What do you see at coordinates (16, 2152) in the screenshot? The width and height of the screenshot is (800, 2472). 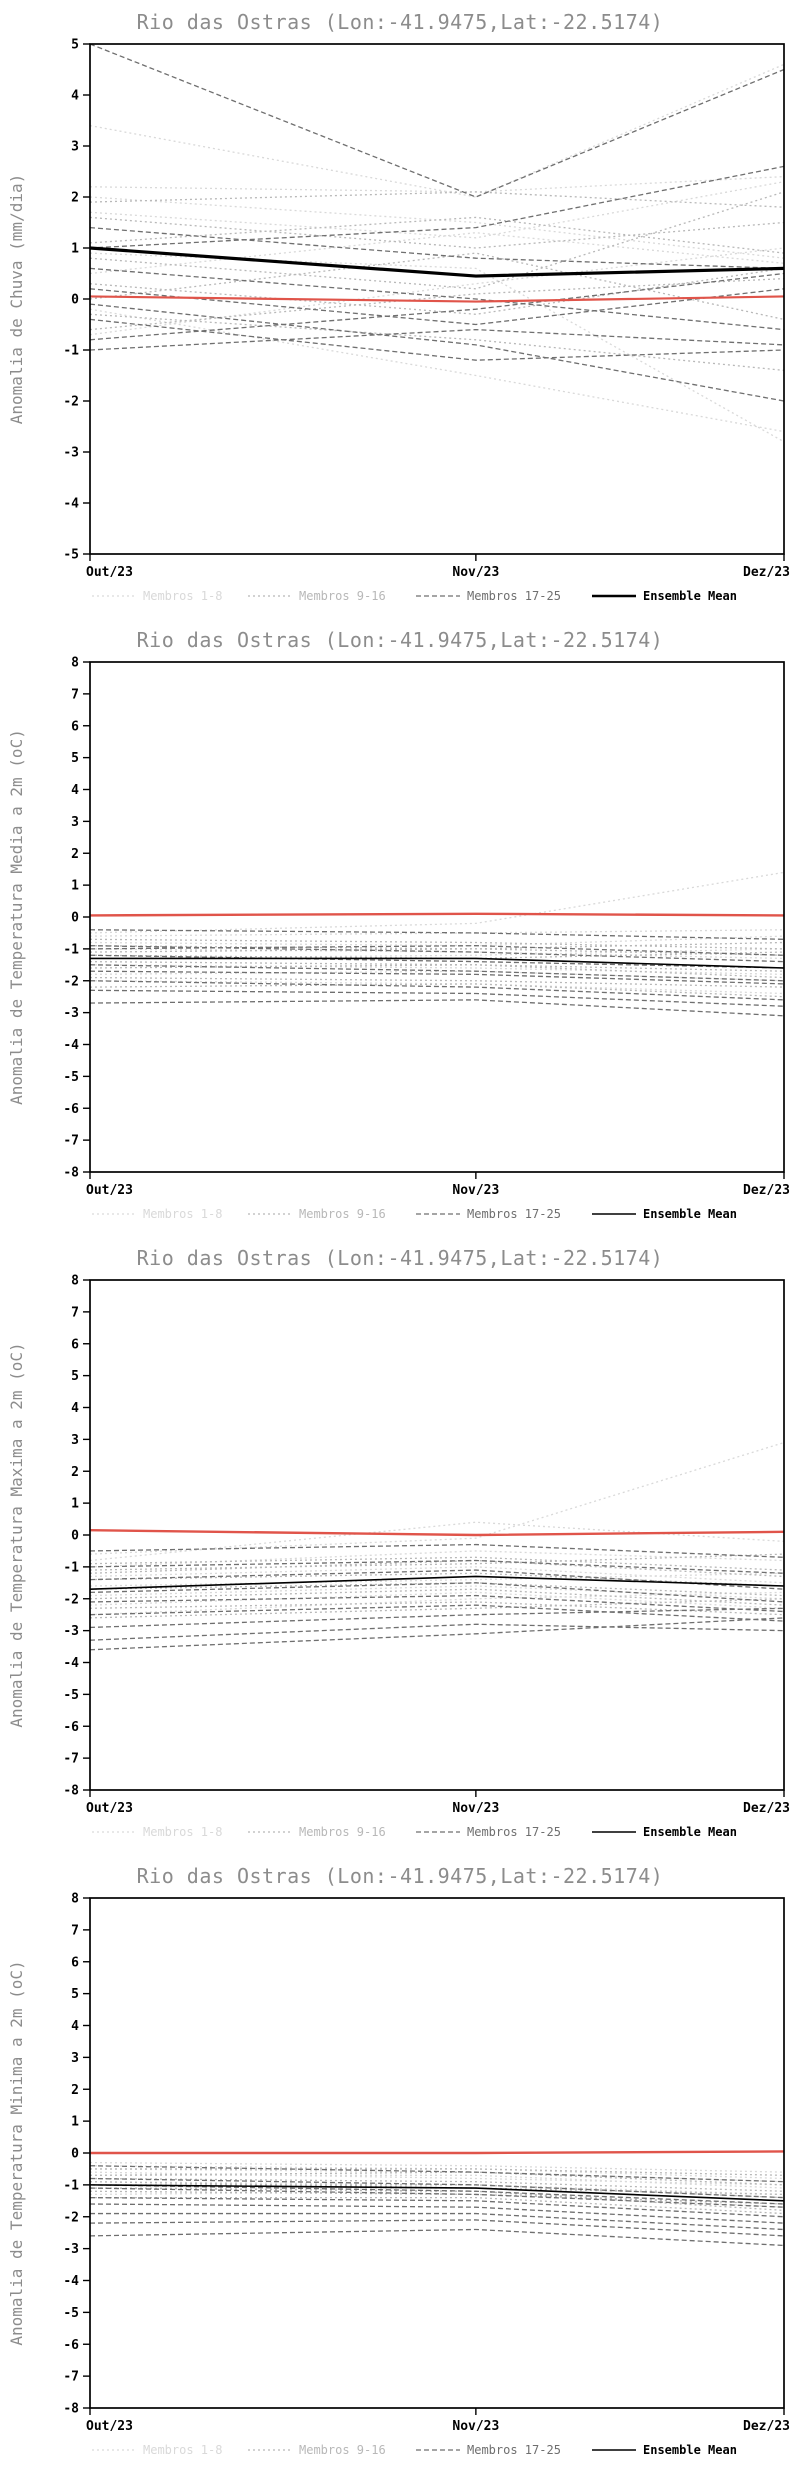 I see `y-axis-label: Anomalia de Temperatura Minima a 2m (oC)` at bounding box center [16, 2152].